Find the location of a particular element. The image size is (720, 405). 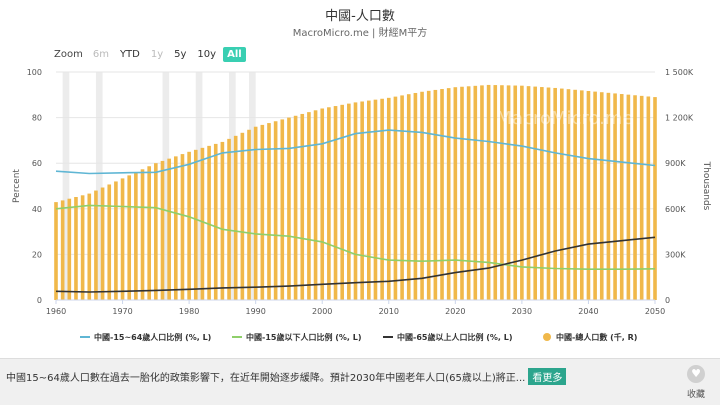

x-tick-label: 1990 is located at coordinates (255, 311).